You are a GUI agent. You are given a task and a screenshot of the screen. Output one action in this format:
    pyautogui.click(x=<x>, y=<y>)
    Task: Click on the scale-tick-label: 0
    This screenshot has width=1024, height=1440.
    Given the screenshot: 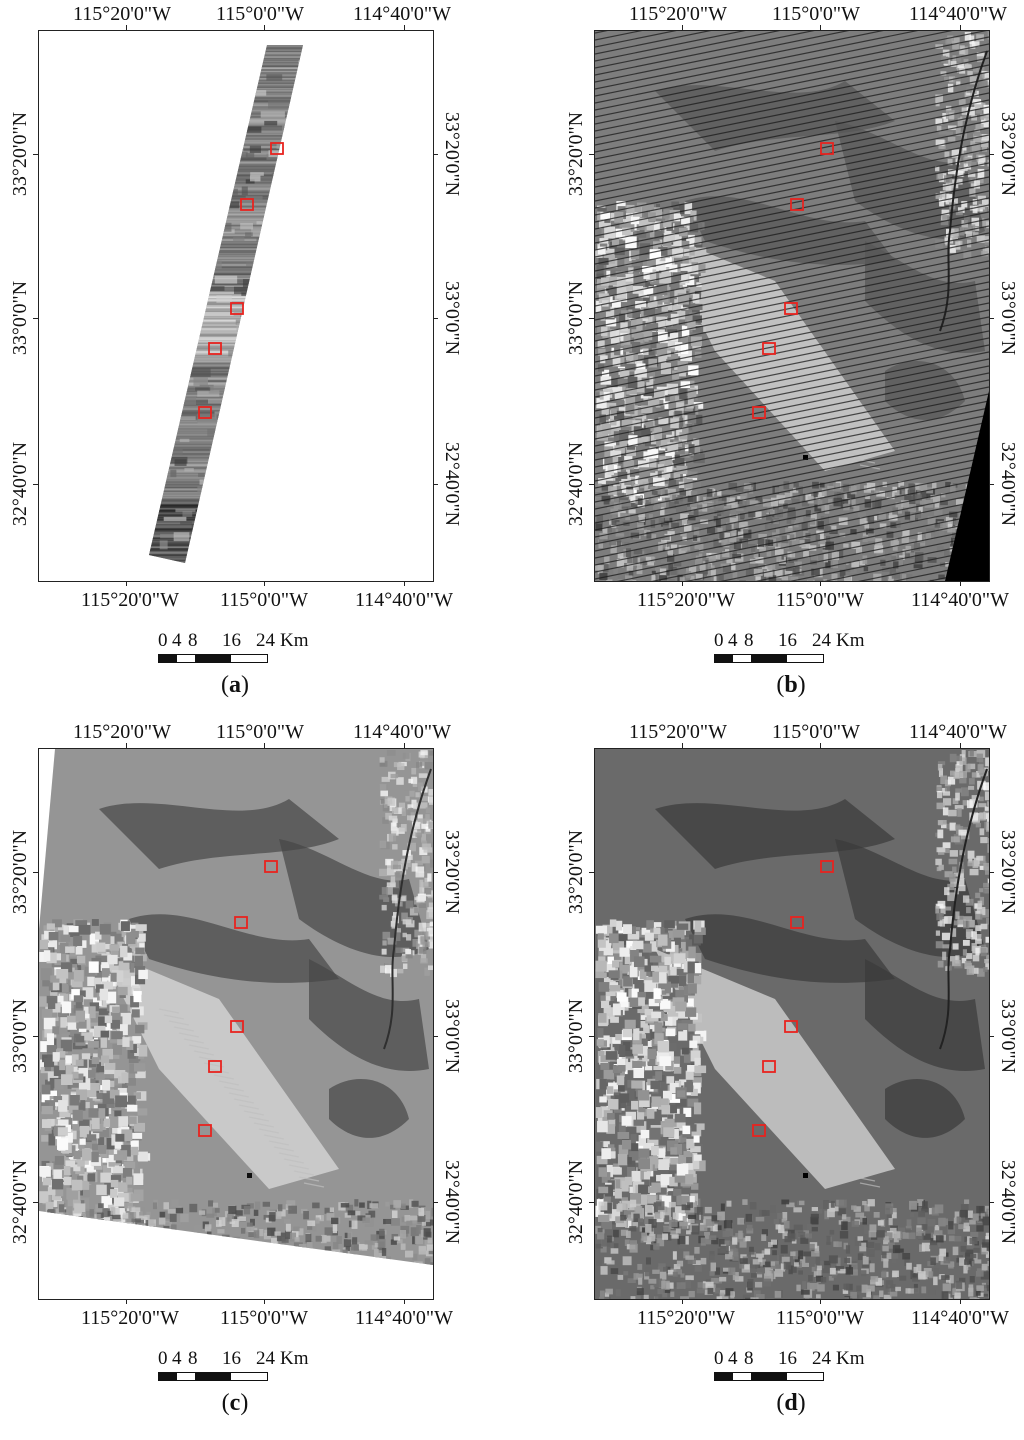 What is the action you would take?
    pyautogui.click(x=163, y=1358)
    